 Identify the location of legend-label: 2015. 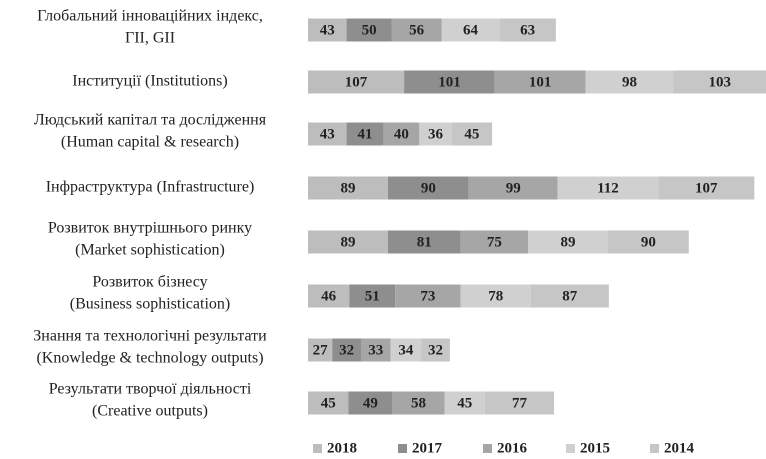
(595, 448).